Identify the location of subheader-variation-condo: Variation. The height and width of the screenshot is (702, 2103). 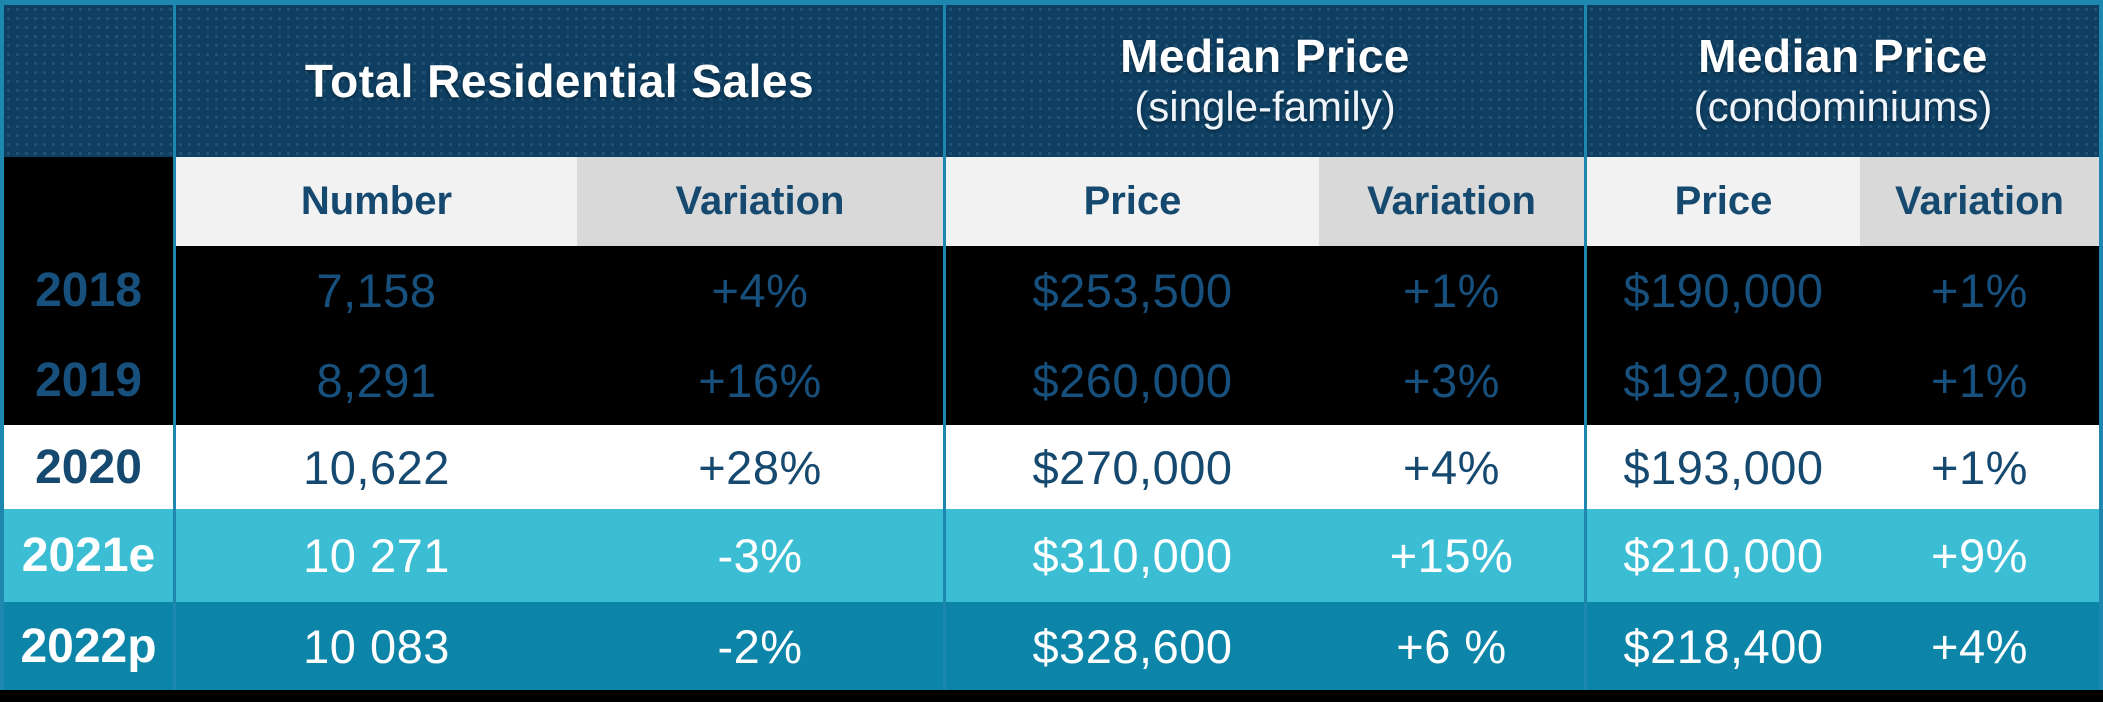
(1979, 201).